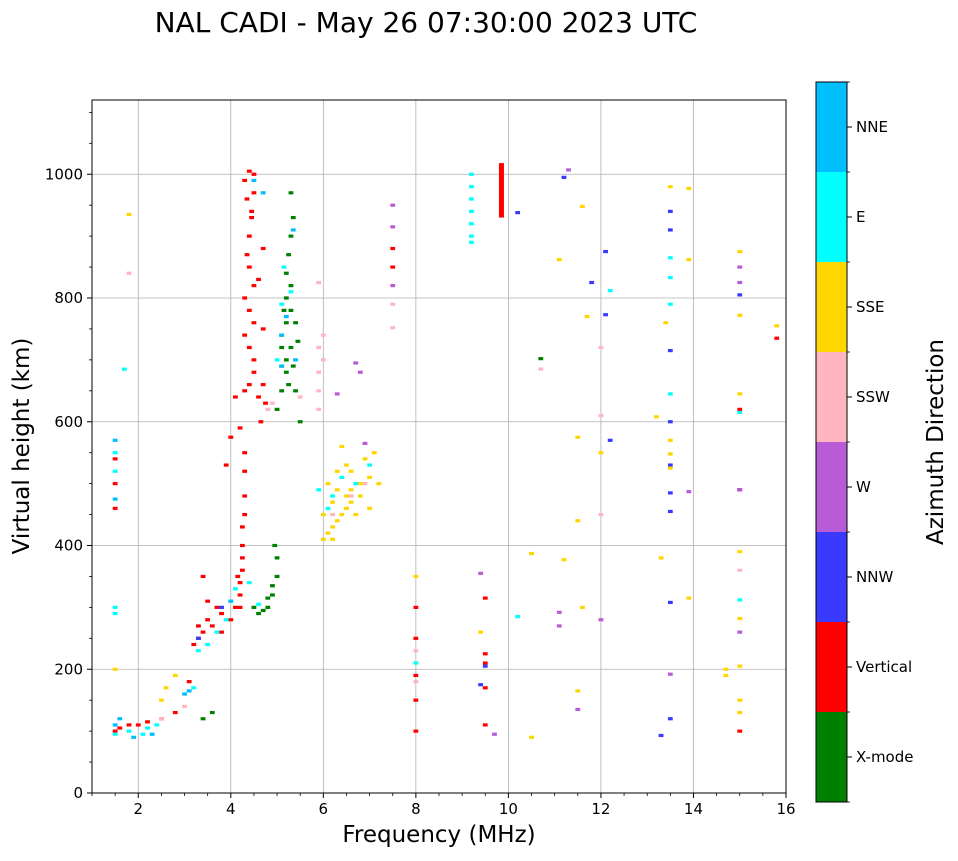 The image size is (958, 861). I want to click on x-axis-label: Frequency (MHz), so click(438, 835).